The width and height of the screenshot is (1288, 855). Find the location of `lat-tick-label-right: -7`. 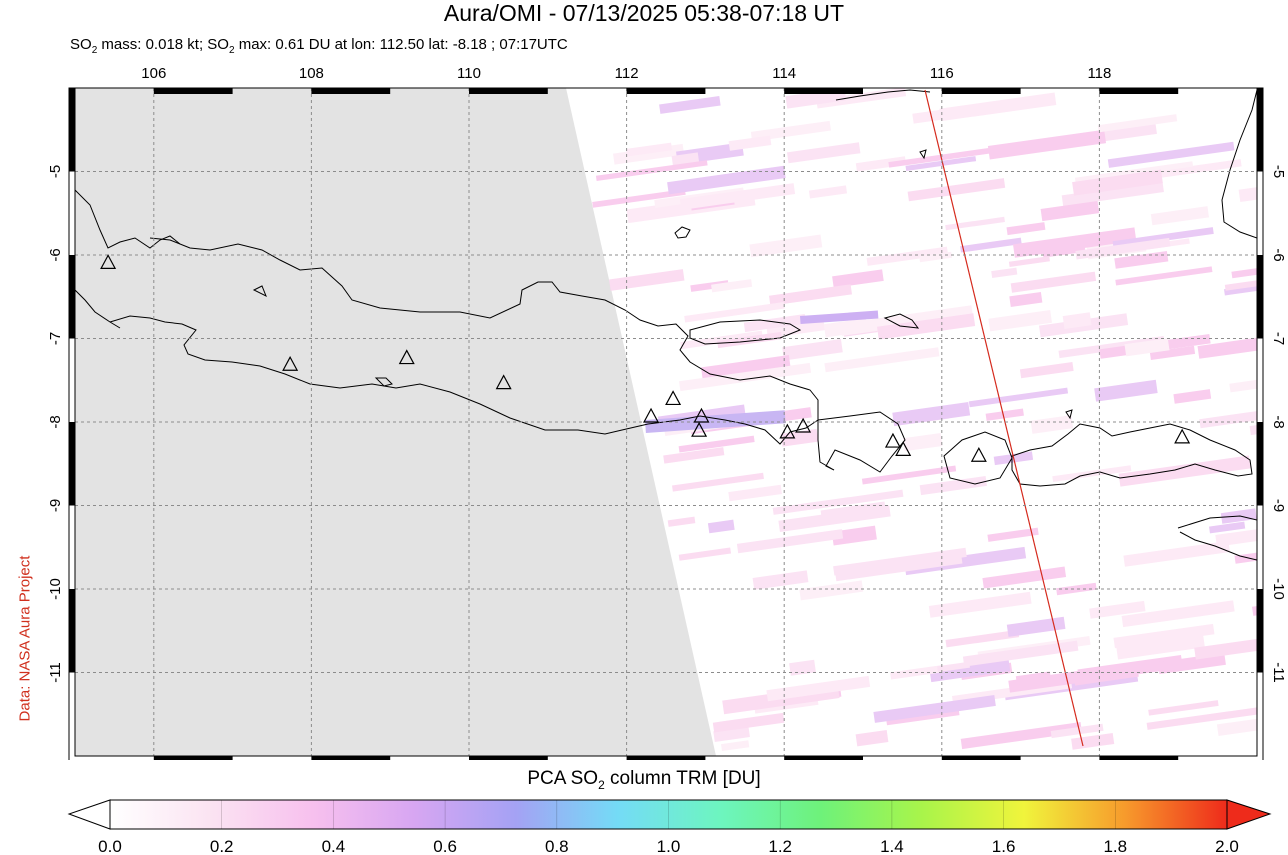

lat-tick-label-right: -7 is located at coordinates (1278, 338).